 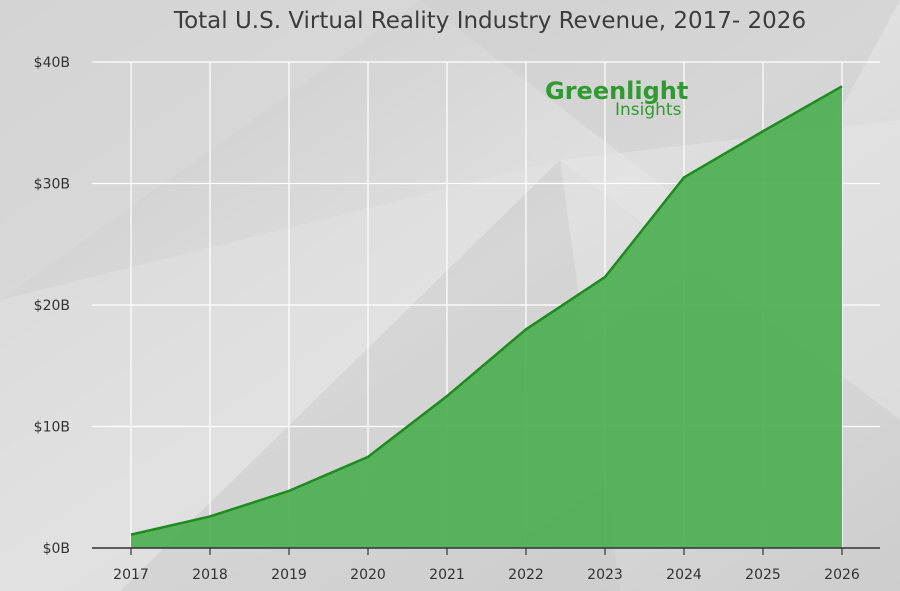 What do you see at coordinates (842, 575) in the screenshot?
I see `x-tick-label: 2026` at bounding box center [842, 575].